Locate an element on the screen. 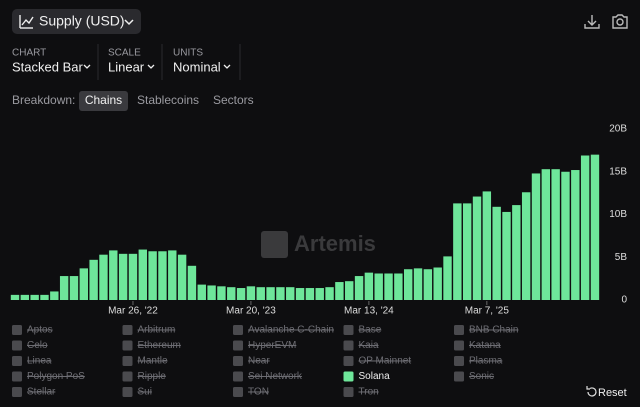 The image size is (640, 407). legend-entry: Avalanche C-Chain is located at coordinates (291, 330).